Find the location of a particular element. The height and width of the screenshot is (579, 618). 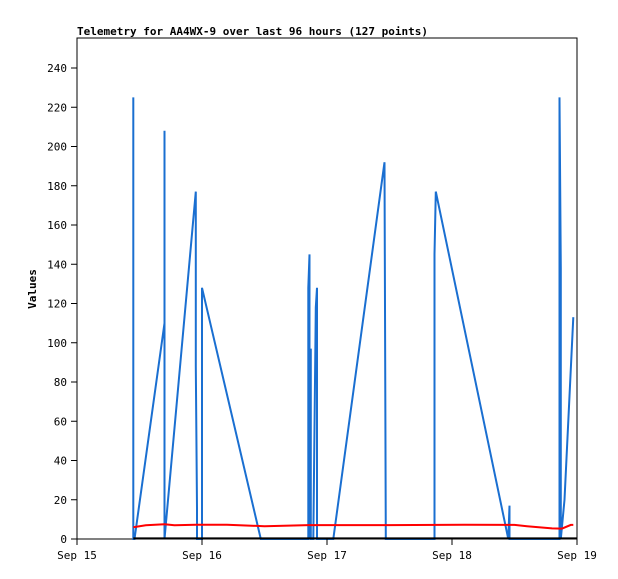

y-tick-label: 200 is located at coordinates (57, 147).